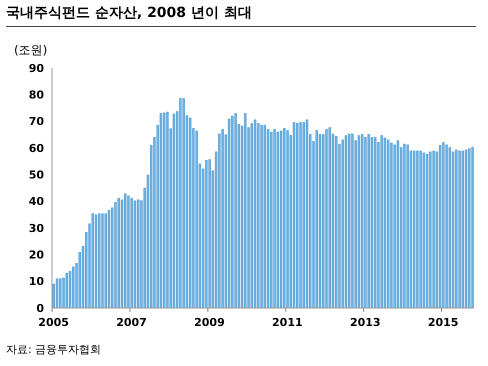 This screenshot has width=488, height=366. What do you see at coordinates (53, 322) in the screenshot?
I see `x-tick-label: 2005` at bounding box center [53, 322].